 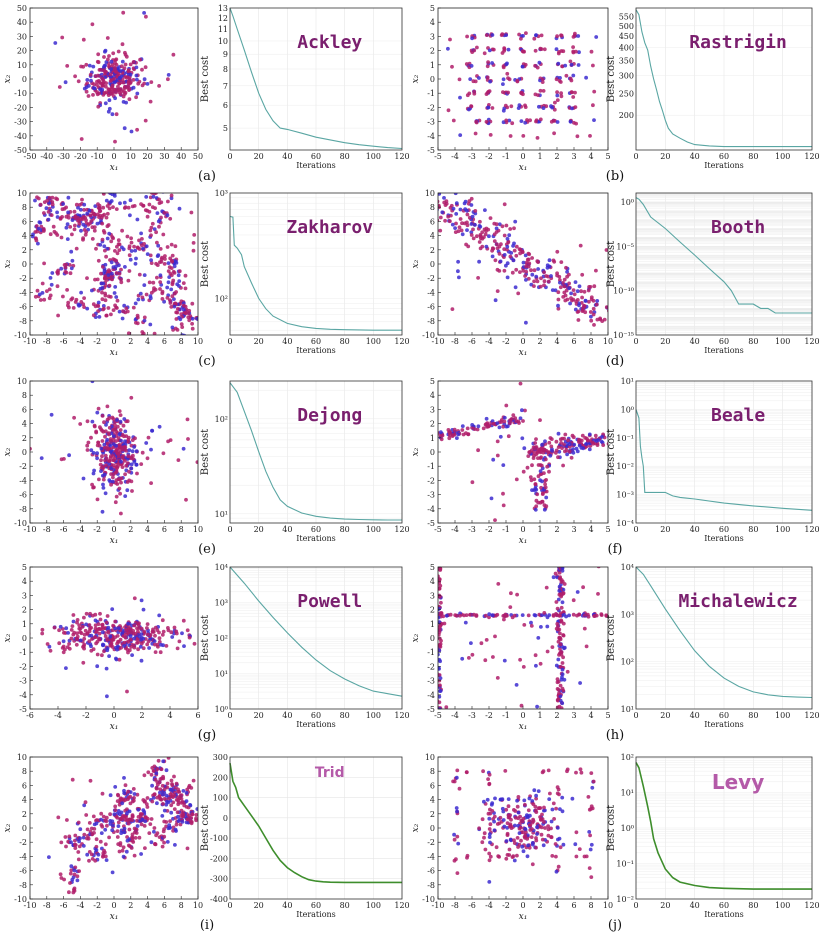 I want to click on y-tick-label: 0, so click(x=432, y=638).